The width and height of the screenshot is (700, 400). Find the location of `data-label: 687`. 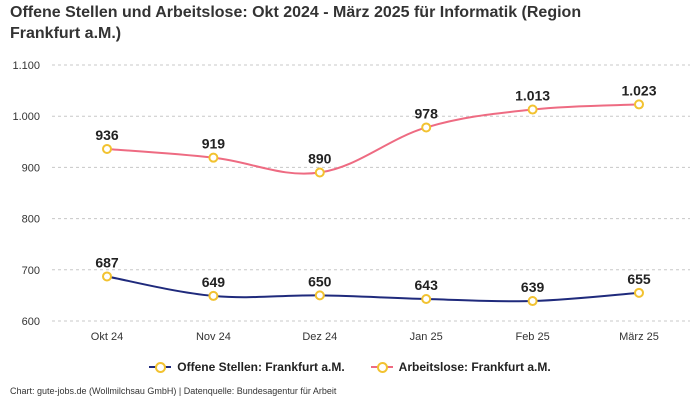

data-label: 687 is located at coordinates (107, 262).